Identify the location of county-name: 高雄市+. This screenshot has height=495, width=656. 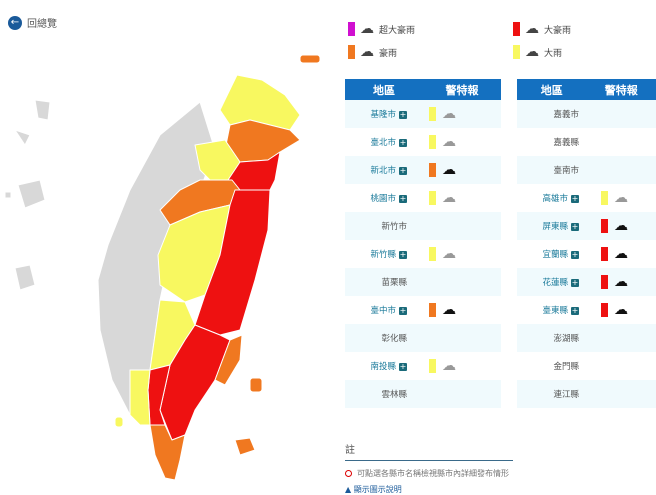
(552, 198).